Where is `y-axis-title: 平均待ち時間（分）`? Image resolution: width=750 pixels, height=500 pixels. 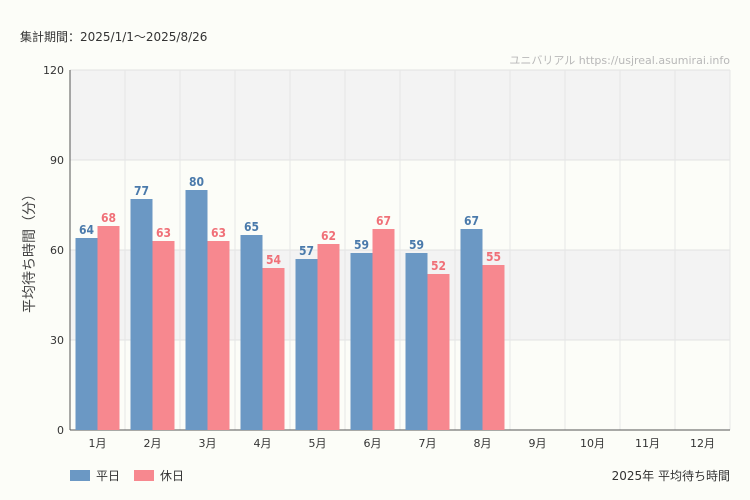 y-axis-title: 平均待ち時間（分） is located at coordinates (30, 250).